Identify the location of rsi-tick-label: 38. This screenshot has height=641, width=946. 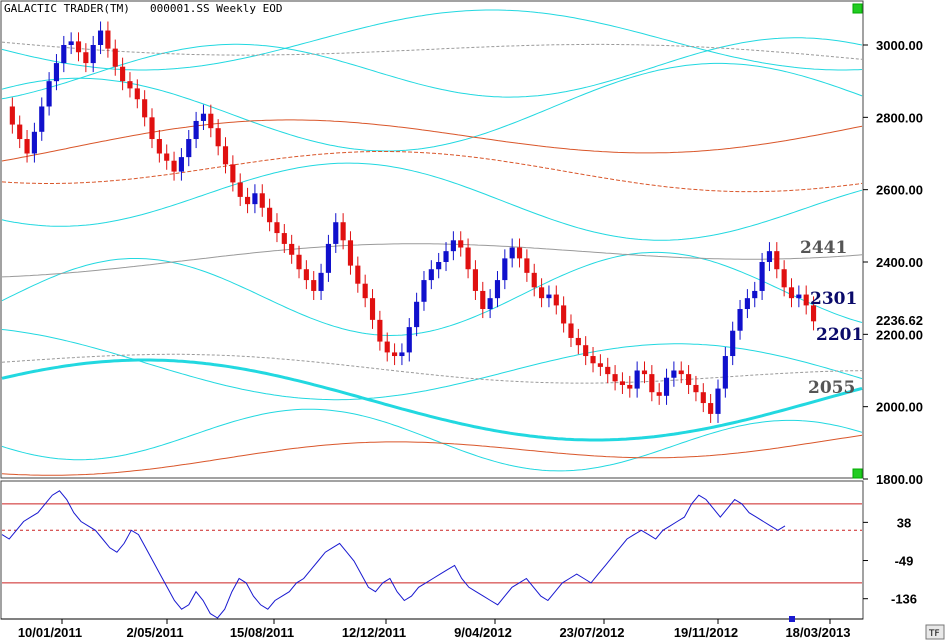
(904, 522).